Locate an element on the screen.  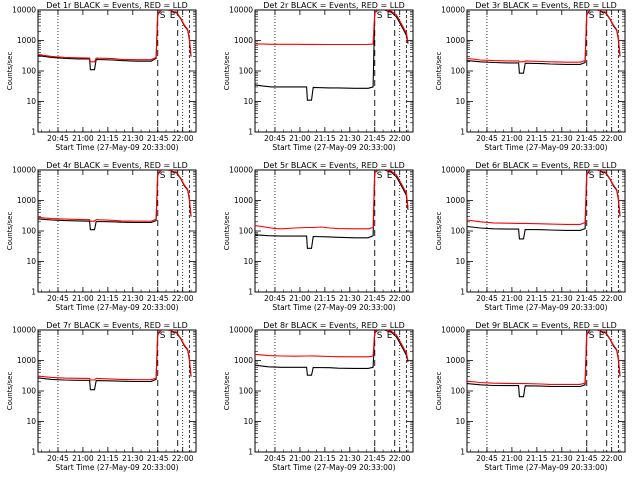
chart-title: Det 5r BLACK = Events, RED = LLD is located at coordinates (334, 165).